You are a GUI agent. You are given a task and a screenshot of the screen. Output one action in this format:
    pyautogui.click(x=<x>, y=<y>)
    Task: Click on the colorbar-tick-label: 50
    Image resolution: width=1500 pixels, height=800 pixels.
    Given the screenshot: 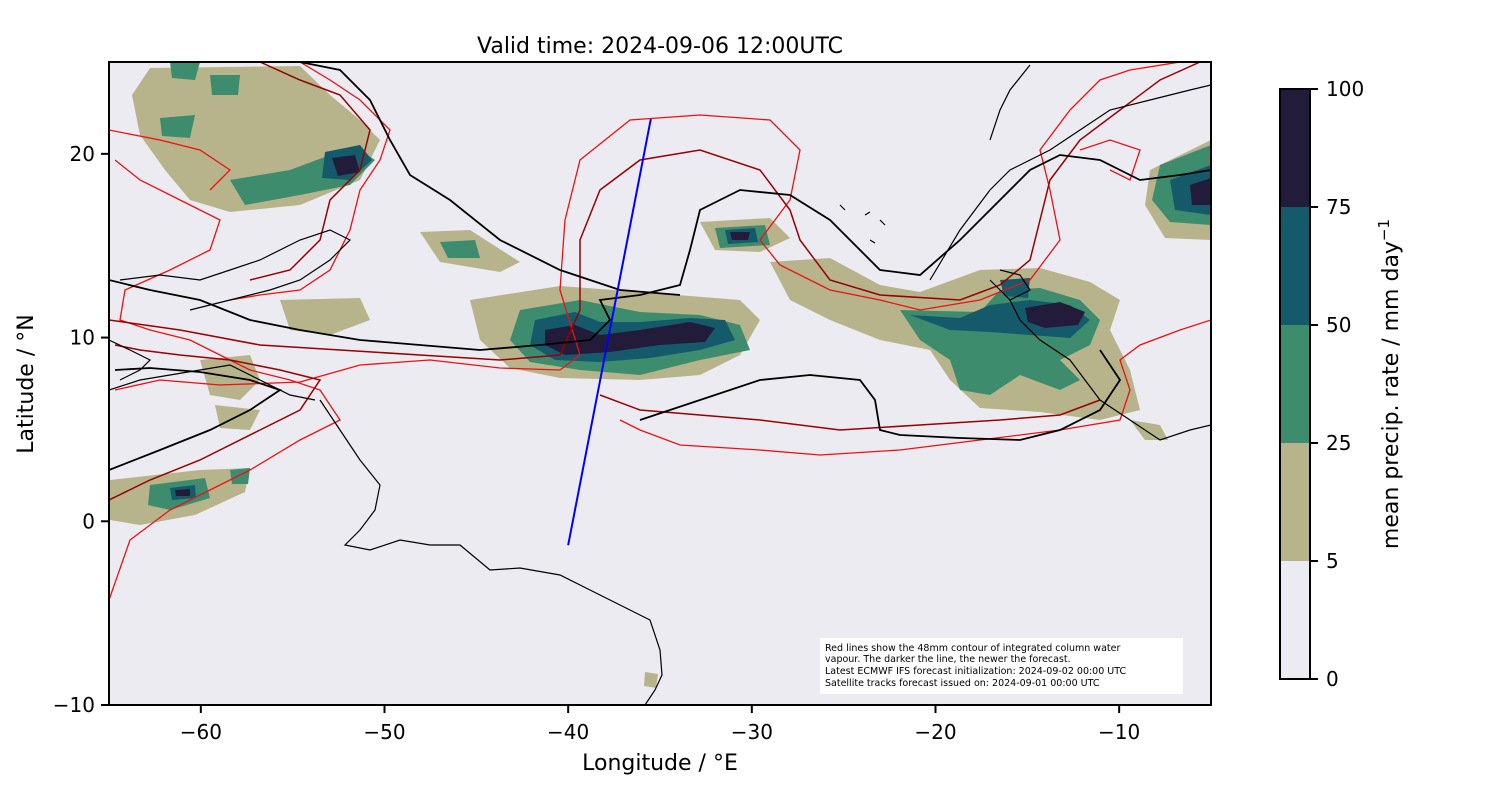 What is the action you would take?
    pyautogui.click(x=1338, y=325)
    